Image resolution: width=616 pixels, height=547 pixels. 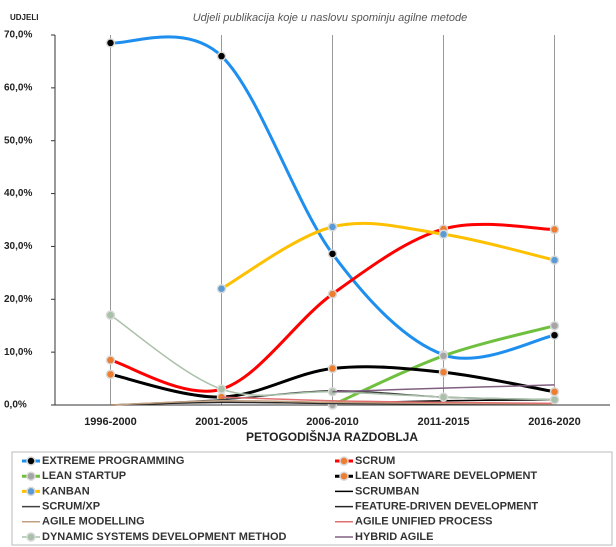 I want to click on x-tick-label: 2016-2020, so click(x=554, y=422).